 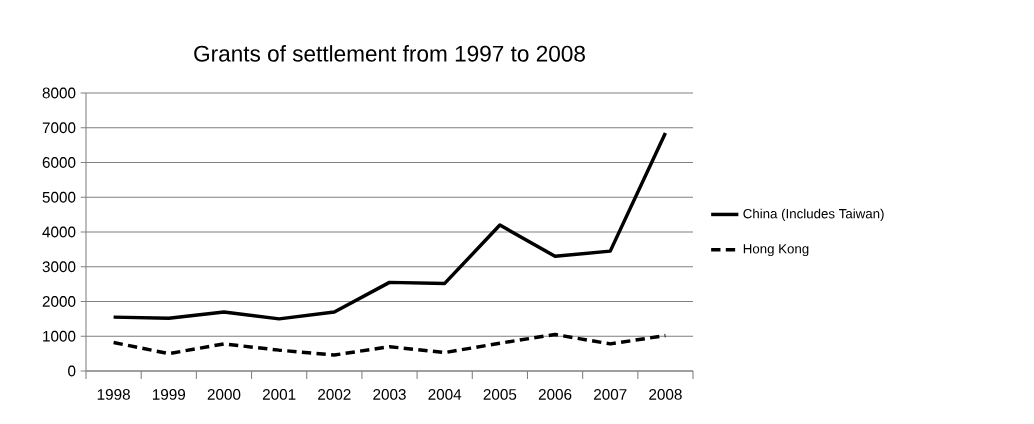 I want to click on y-tick-label: 5000, so click(x=59, y=197).